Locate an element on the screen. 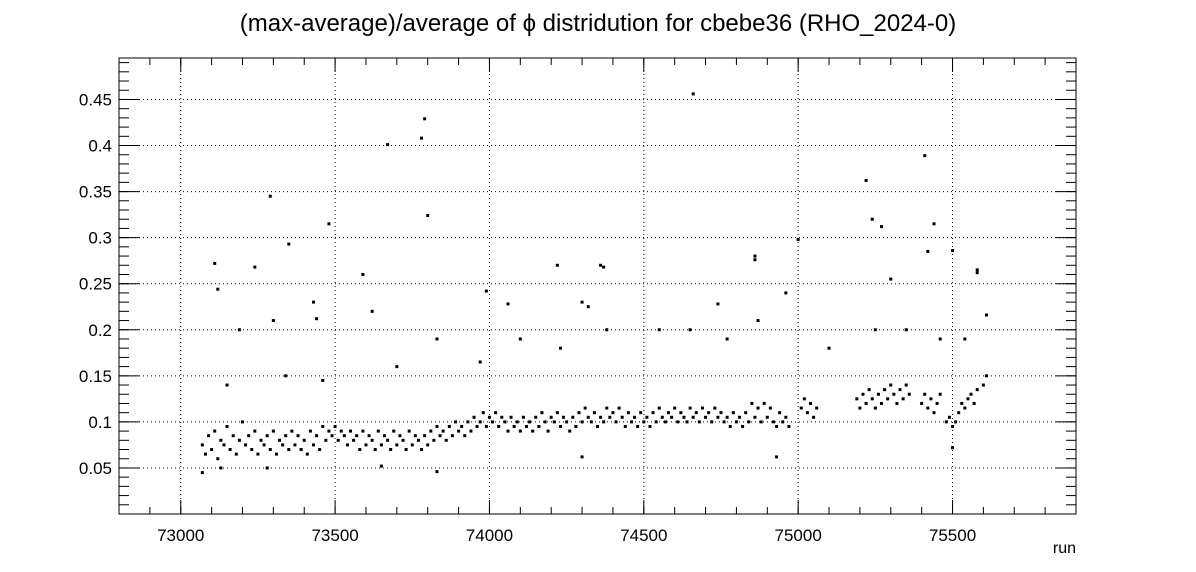 The image size is (1196, 572). y-tick-label: 0.25 is located at coordinates (95, 284).